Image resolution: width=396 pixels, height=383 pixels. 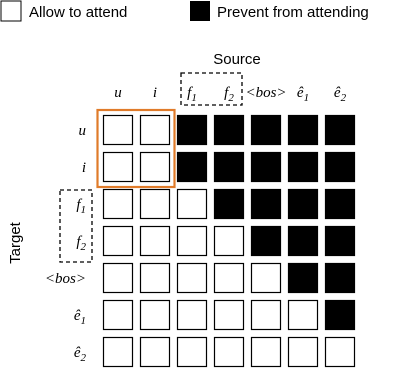 I want to click on target-feature-bracket, so click(x=76, y=226).